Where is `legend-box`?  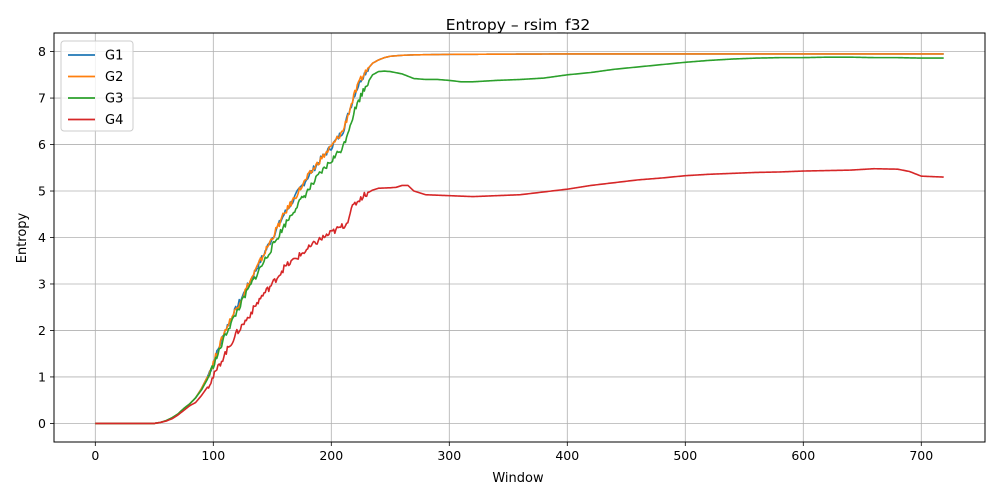
legend-box is located at coordinates (97, 86).